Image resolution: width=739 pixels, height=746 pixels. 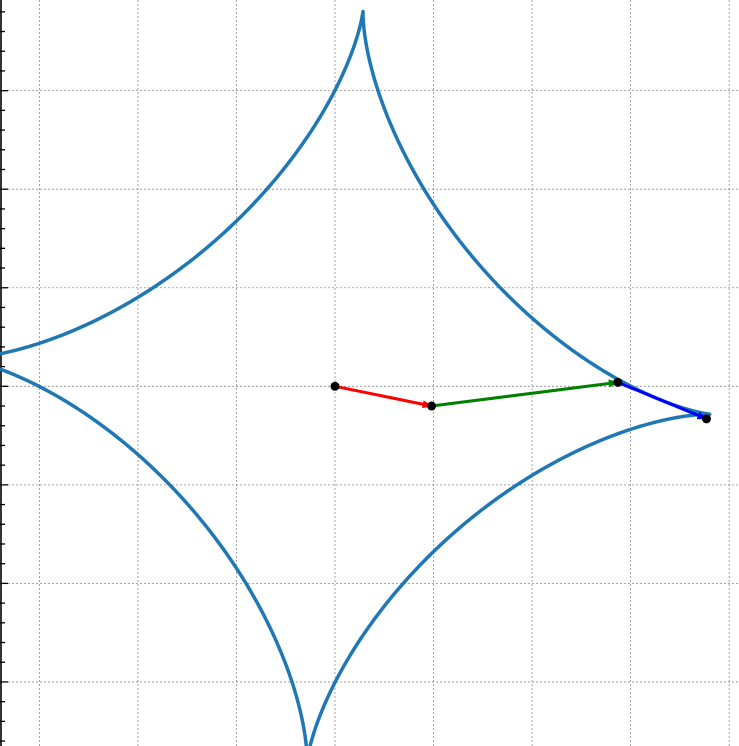 I want to click on y-axis, so click(x=4, y=373).